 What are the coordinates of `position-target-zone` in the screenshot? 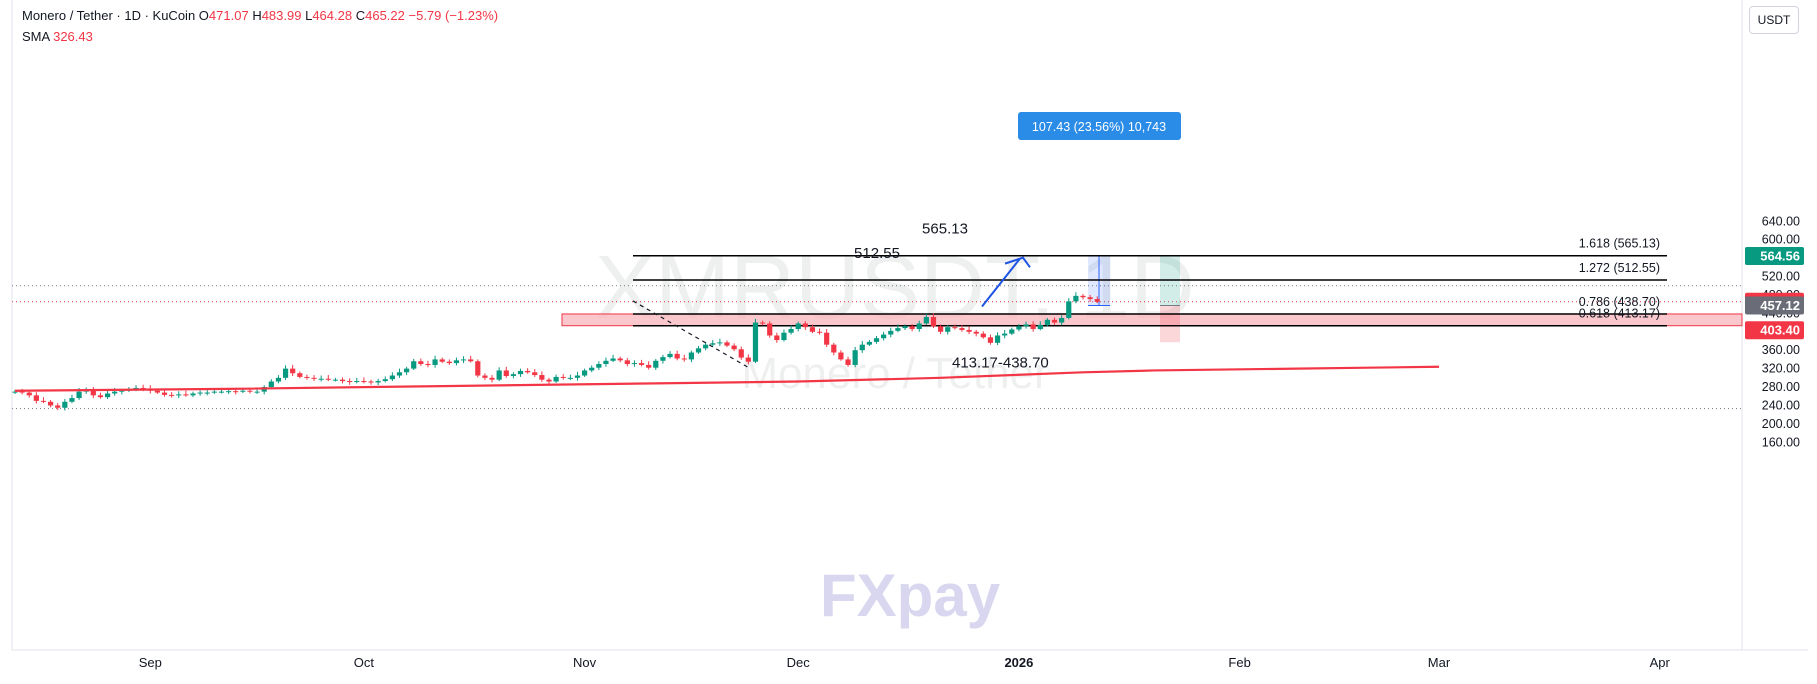 It's located at (1170, 281).